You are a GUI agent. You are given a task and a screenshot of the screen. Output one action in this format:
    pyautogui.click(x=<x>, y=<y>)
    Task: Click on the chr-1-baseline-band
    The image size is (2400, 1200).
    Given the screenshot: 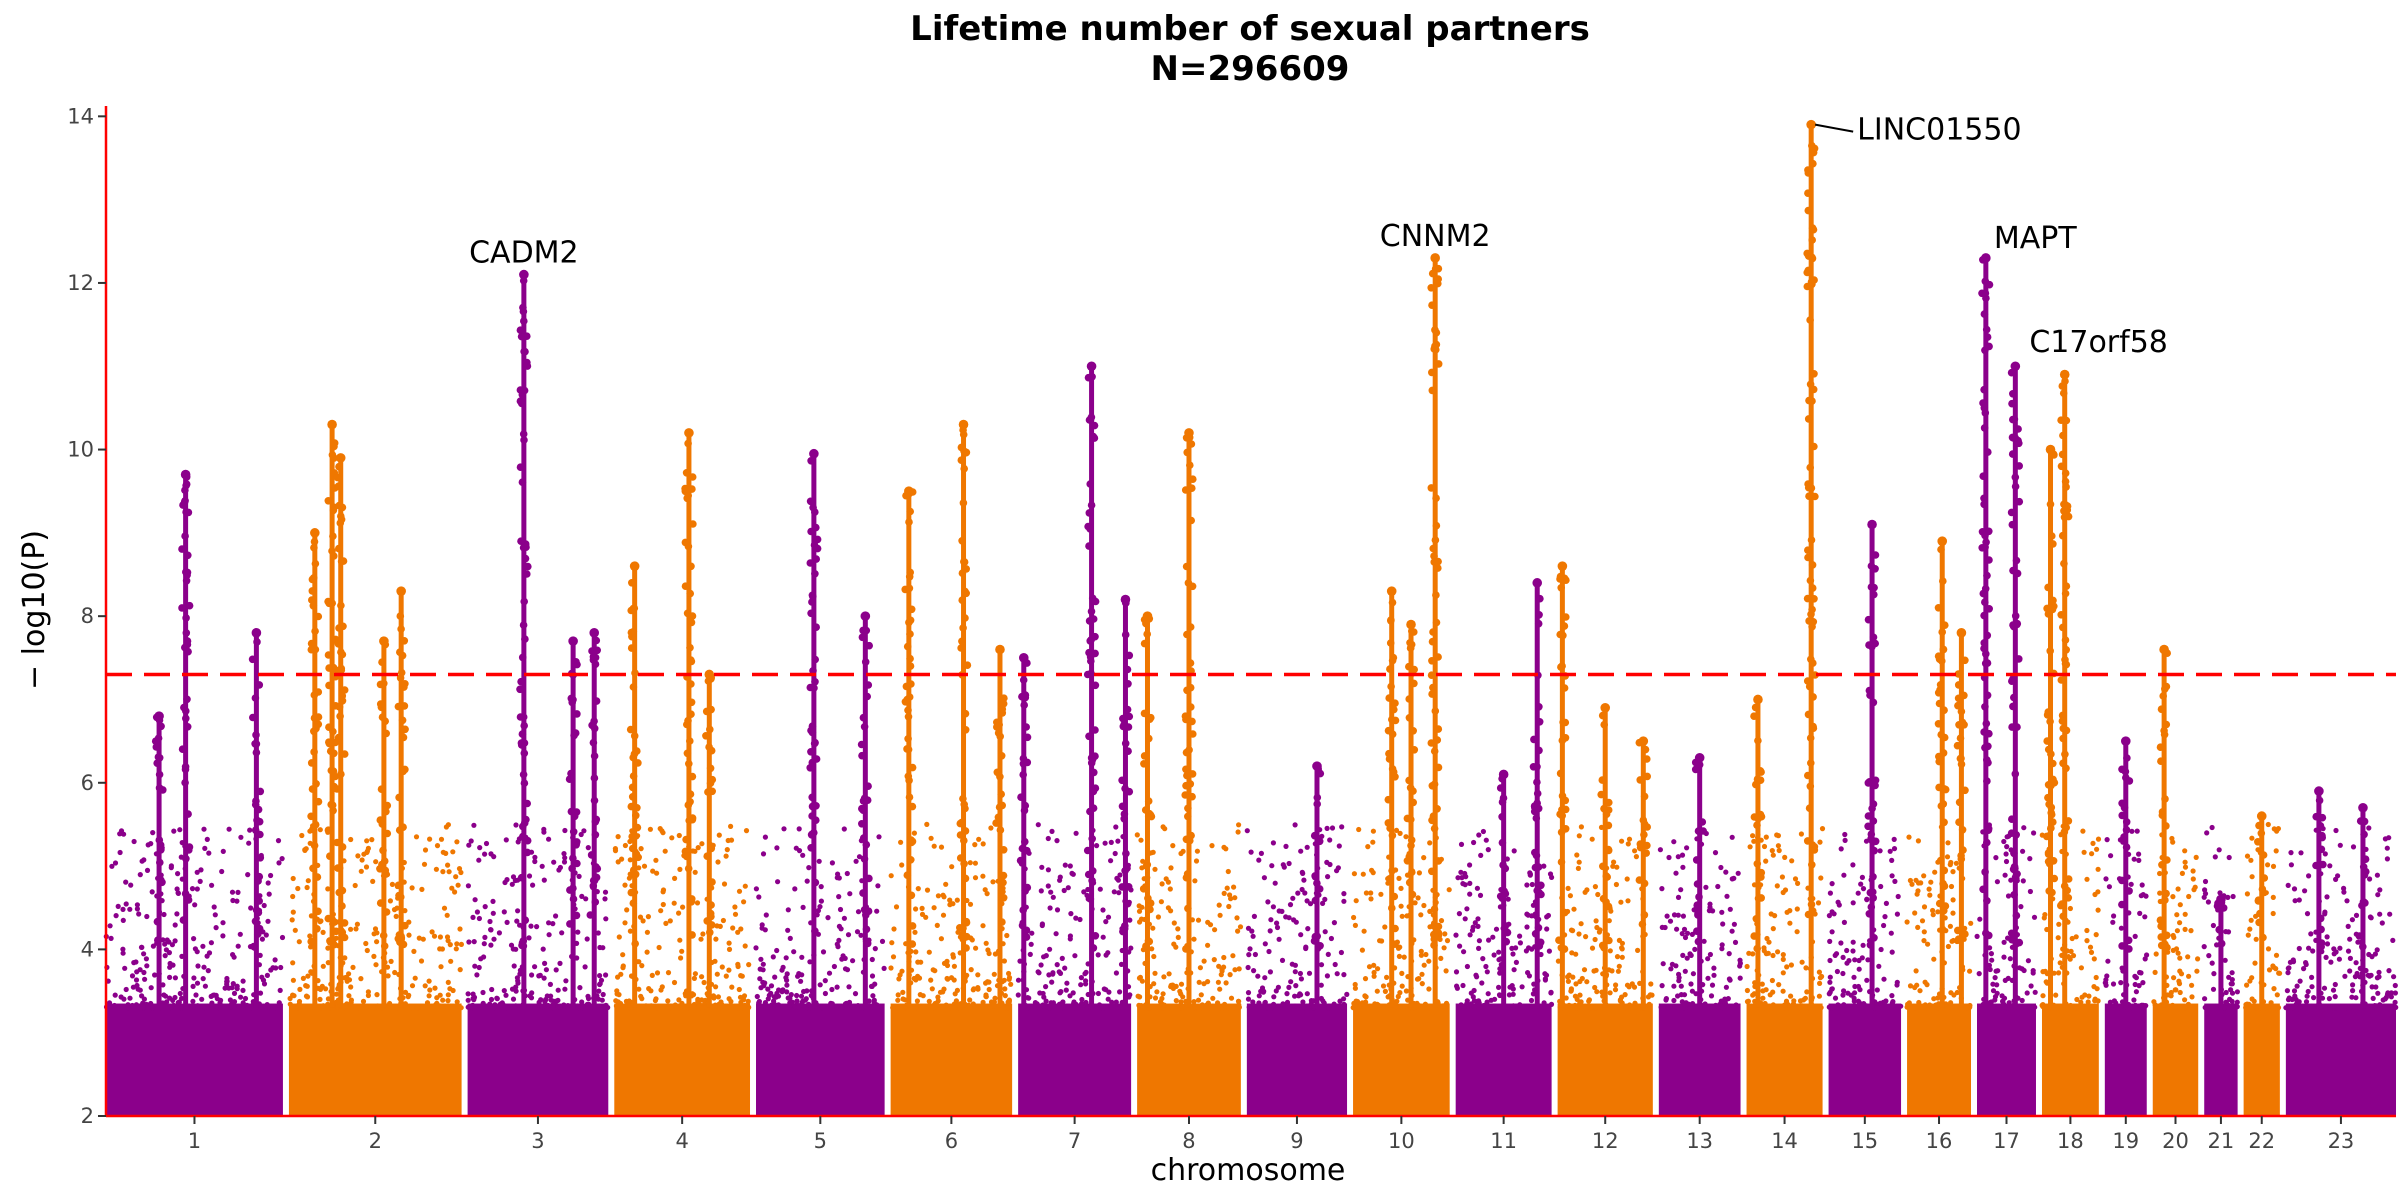 What is the action you would take?
    pyautogui.click(x=194, y=1059)
    